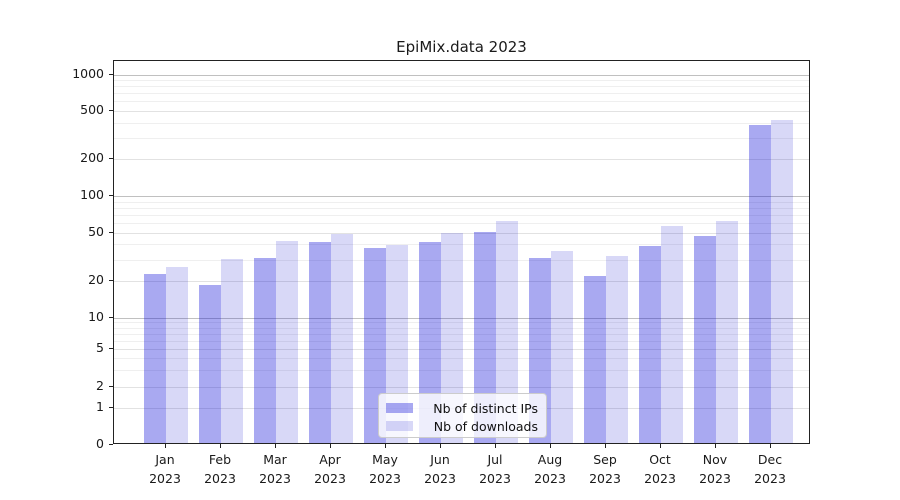 The height and width of the screenshot is (500, 900). Describe the element at coordinates (770, 469) in the screenshot. I see `x-tick-label: Dec 2023` at that location.